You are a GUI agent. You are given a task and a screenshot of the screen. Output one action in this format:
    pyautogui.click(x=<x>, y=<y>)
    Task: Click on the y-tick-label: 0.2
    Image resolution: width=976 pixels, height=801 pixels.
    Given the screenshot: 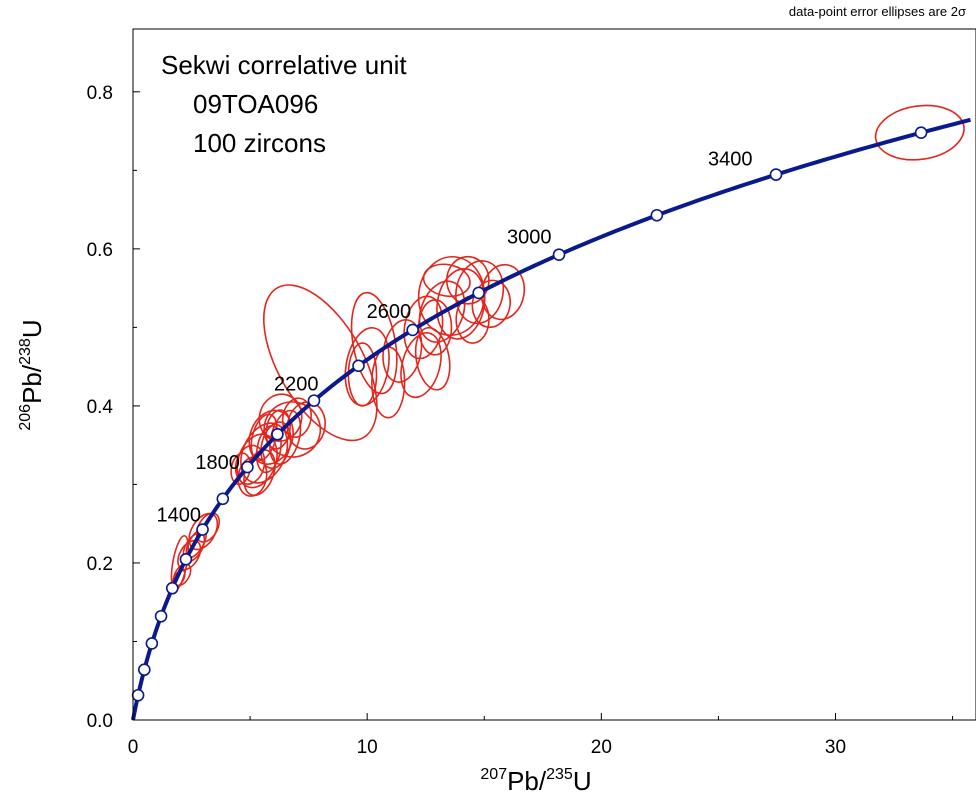 What is the action you would take?
    pyautogui.click(x=100, y=564)
    